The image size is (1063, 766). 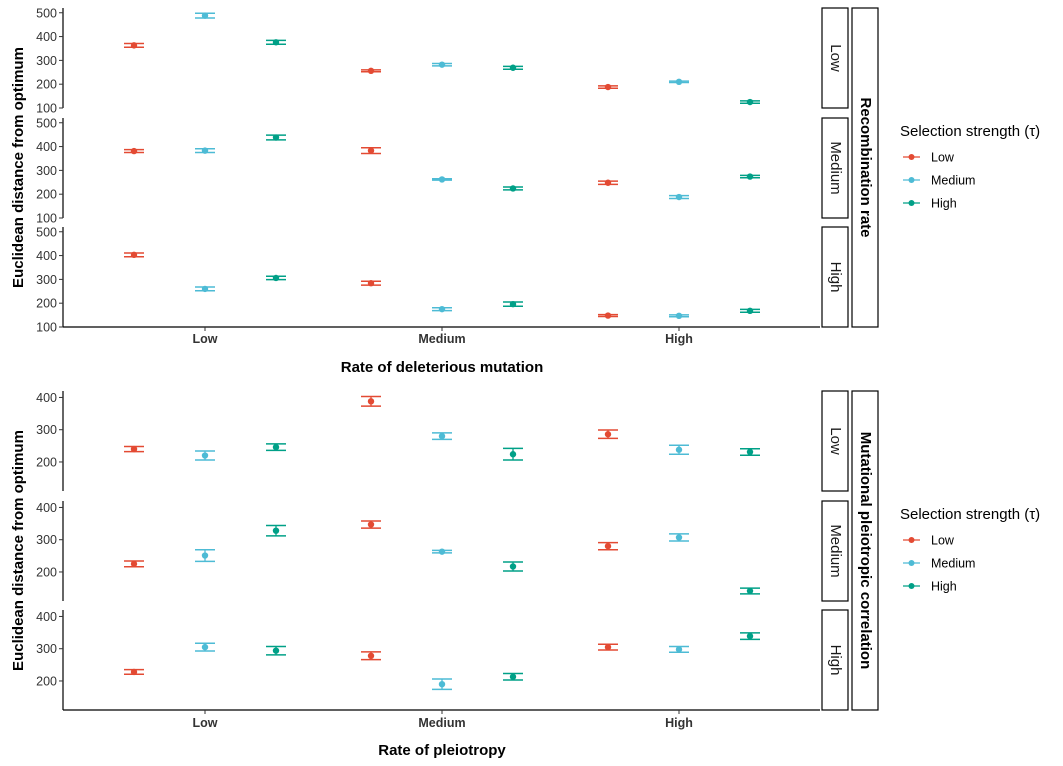 What do you see at coordinates (442, 280) in the screenshot?
I see `panel-high: 100 200 300 400 500 High` at bounding box center [442, 280].